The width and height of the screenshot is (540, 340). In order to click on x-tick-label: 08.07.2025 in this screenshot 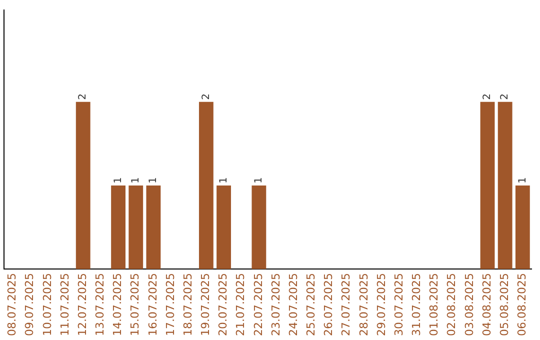, I will do `click(12, 304)`.